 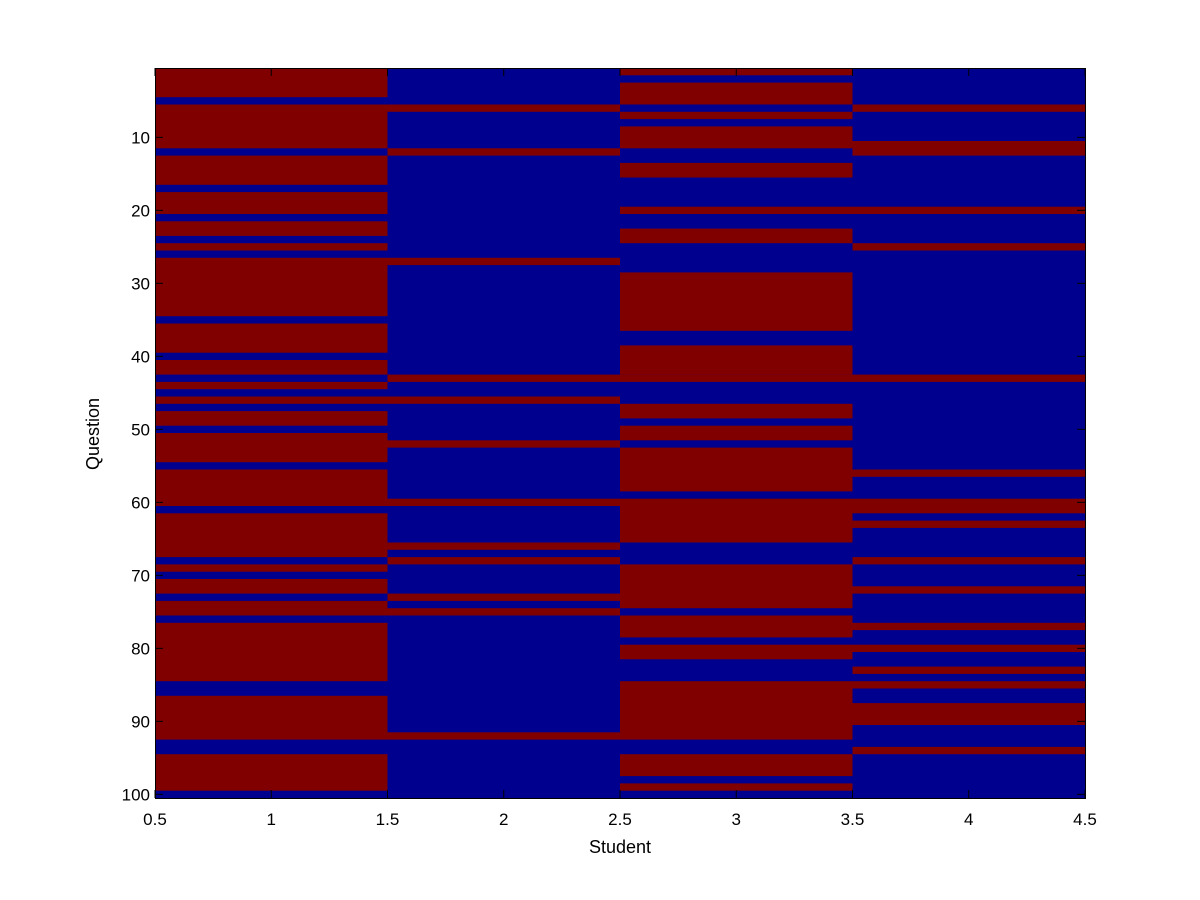 I want to click on y-tick-label: 20, so click(x=140, y=210).